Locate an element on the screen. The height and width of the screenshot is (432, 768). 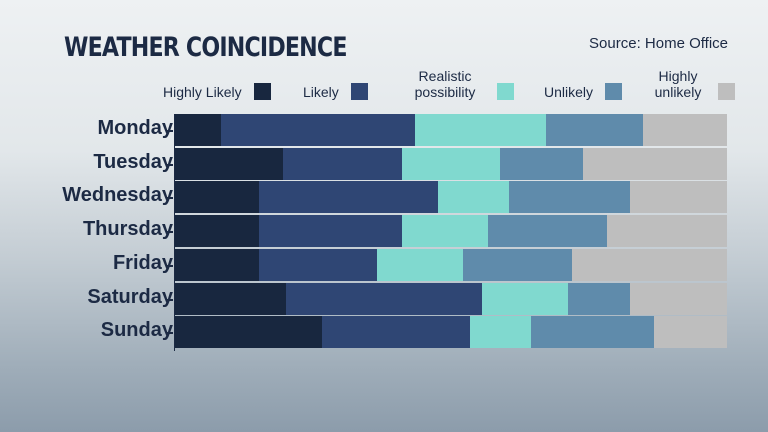
y-tick-label: Monday is located at coordinates (135, 128).